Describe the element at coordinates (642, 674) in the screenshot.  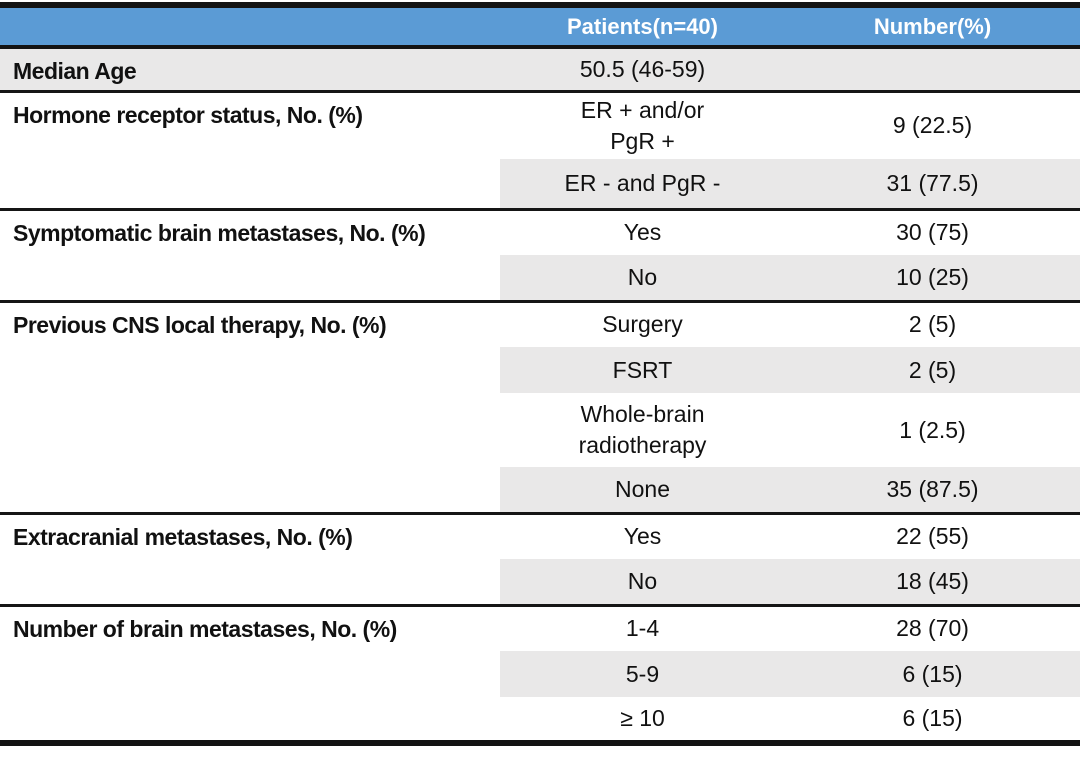
I see `patients-cell: 5-9` at that location.